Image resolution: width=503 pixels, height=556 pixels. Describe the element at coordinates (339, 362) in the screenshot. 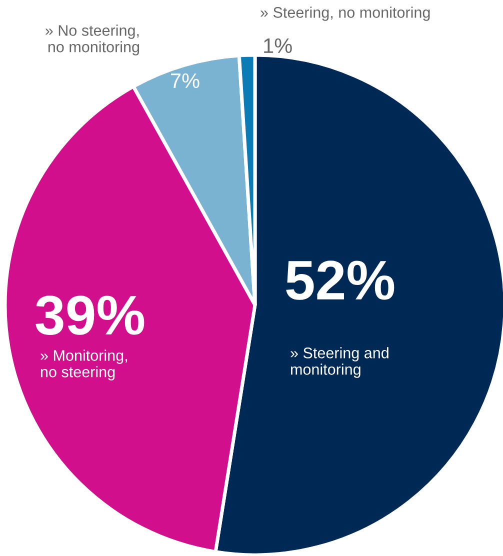

I see `slice-label: » Steering and monitoring` at that location.